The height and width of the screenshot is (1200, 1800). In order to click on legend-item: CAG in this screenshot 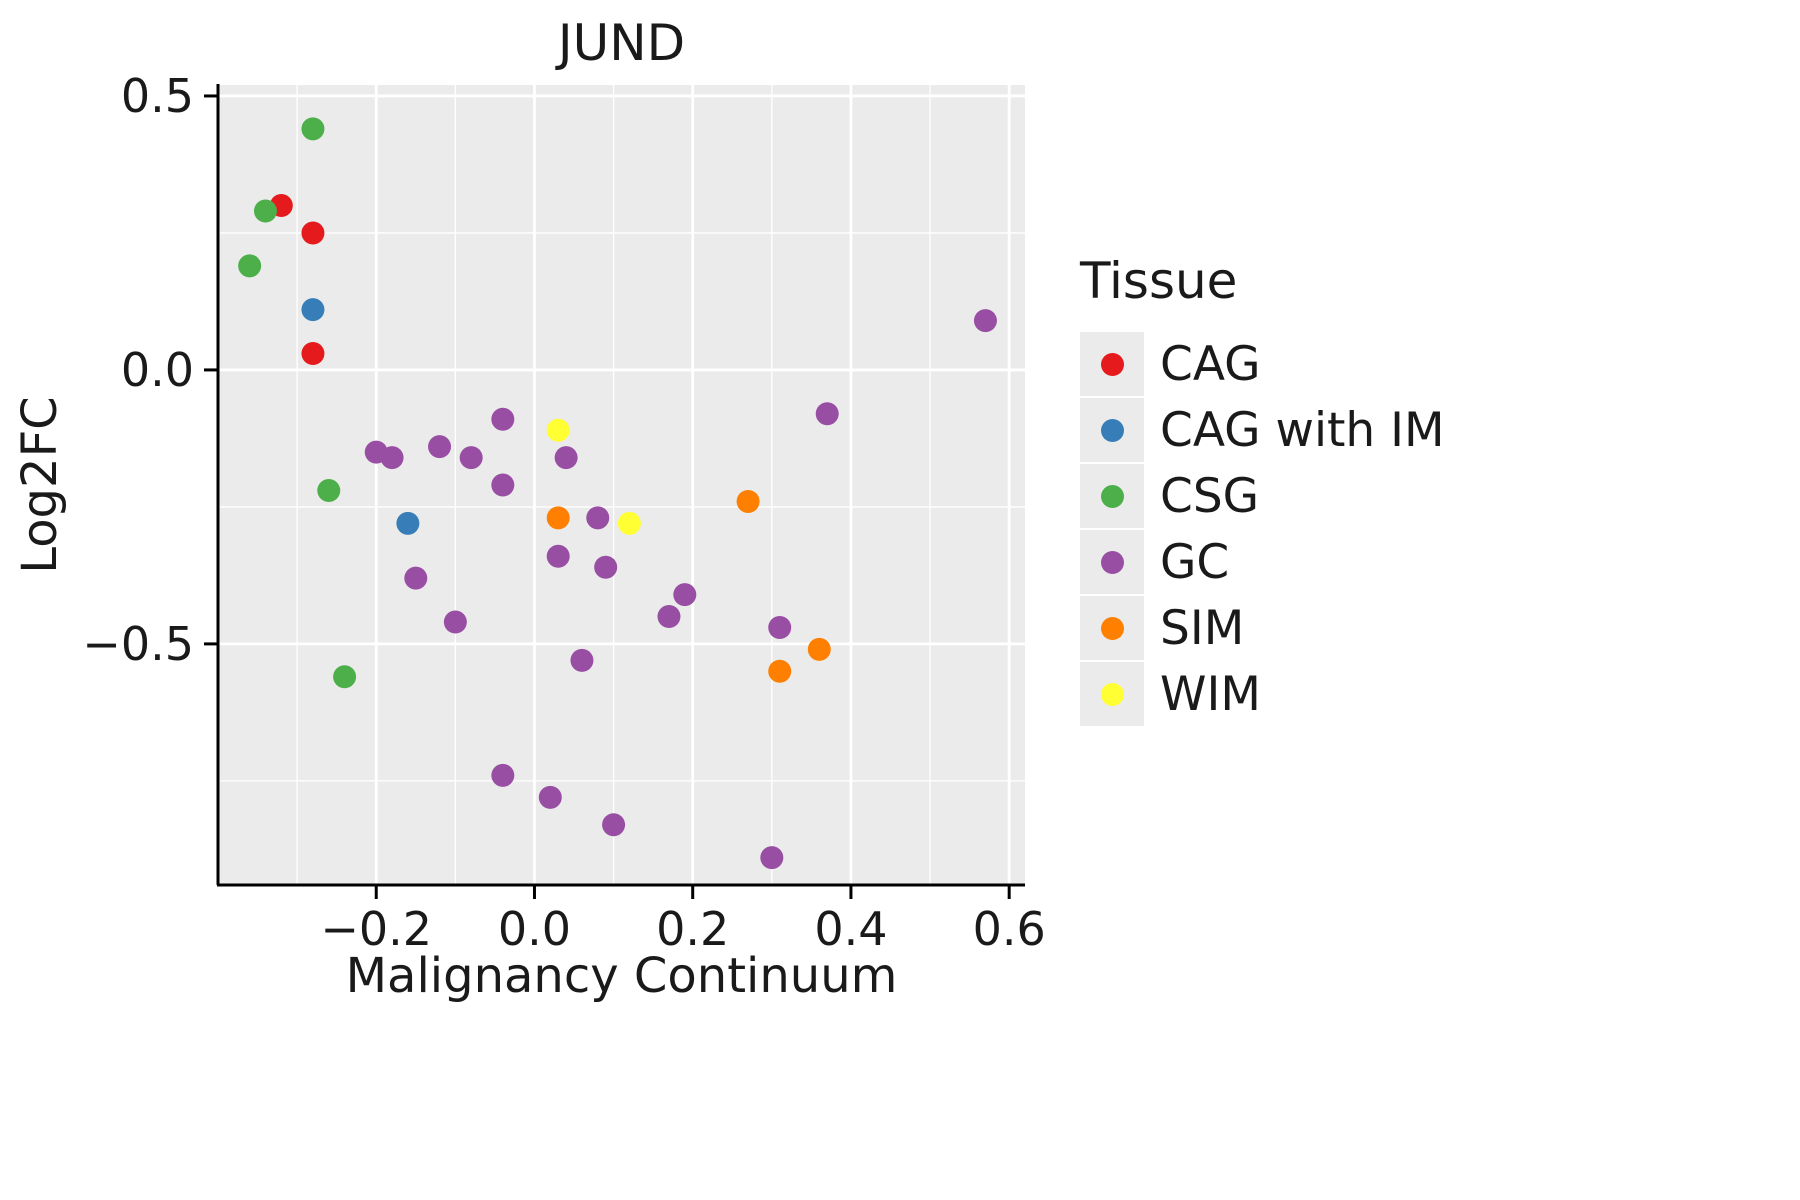, I will do `click(1262, 364)`.